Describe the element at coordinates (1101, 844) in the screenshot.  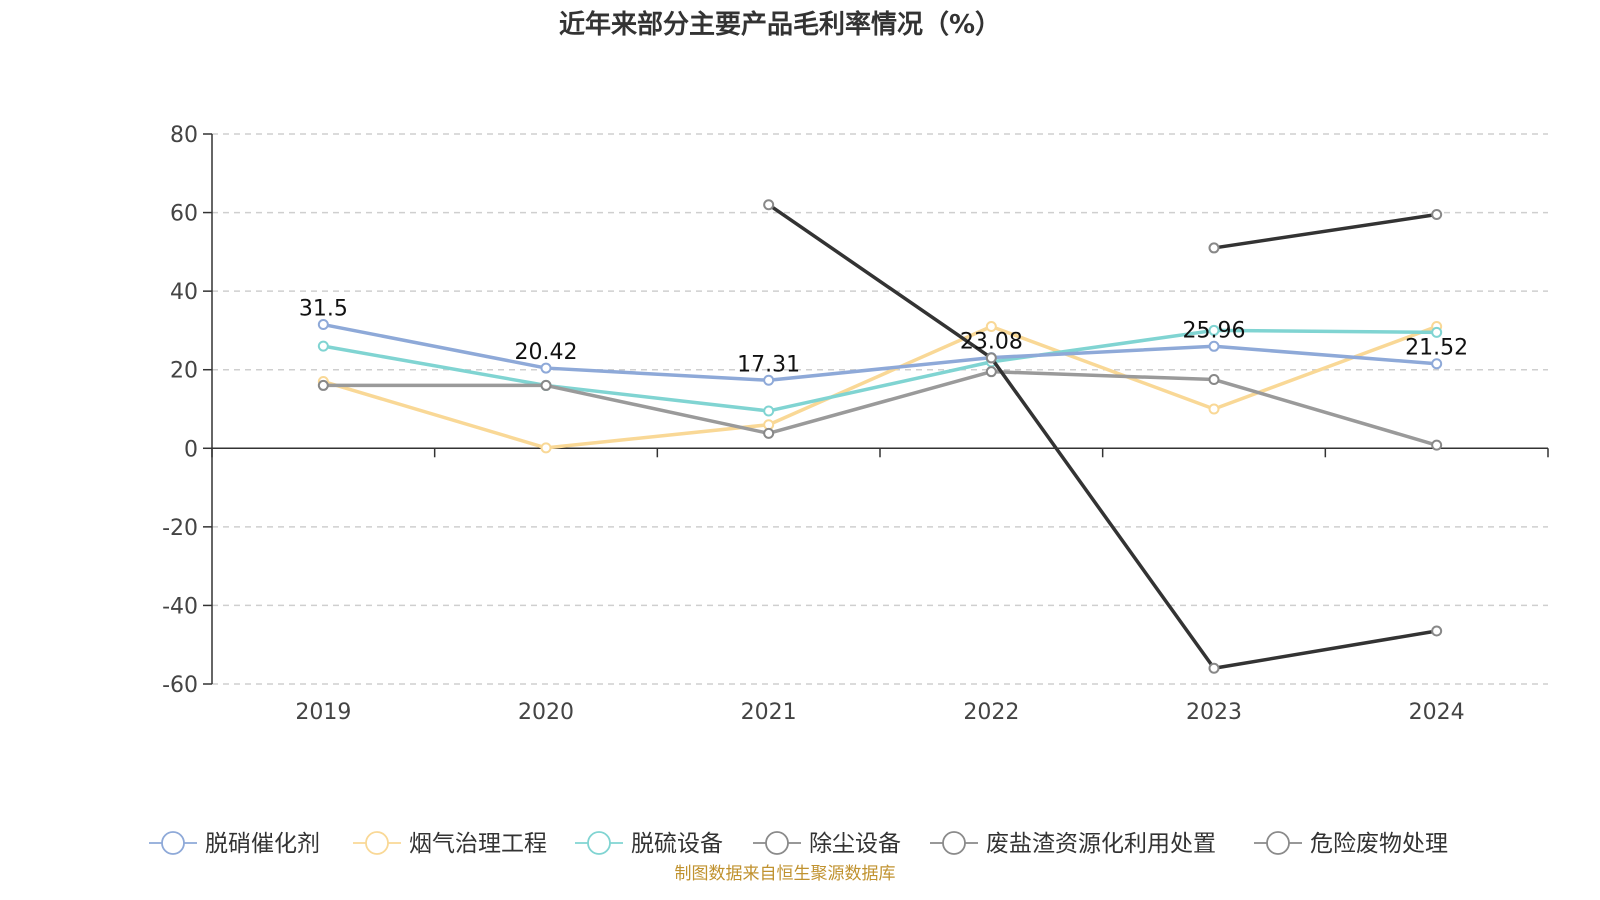
I see `legend-label: 废盐渣资源化利用处置` at that location.